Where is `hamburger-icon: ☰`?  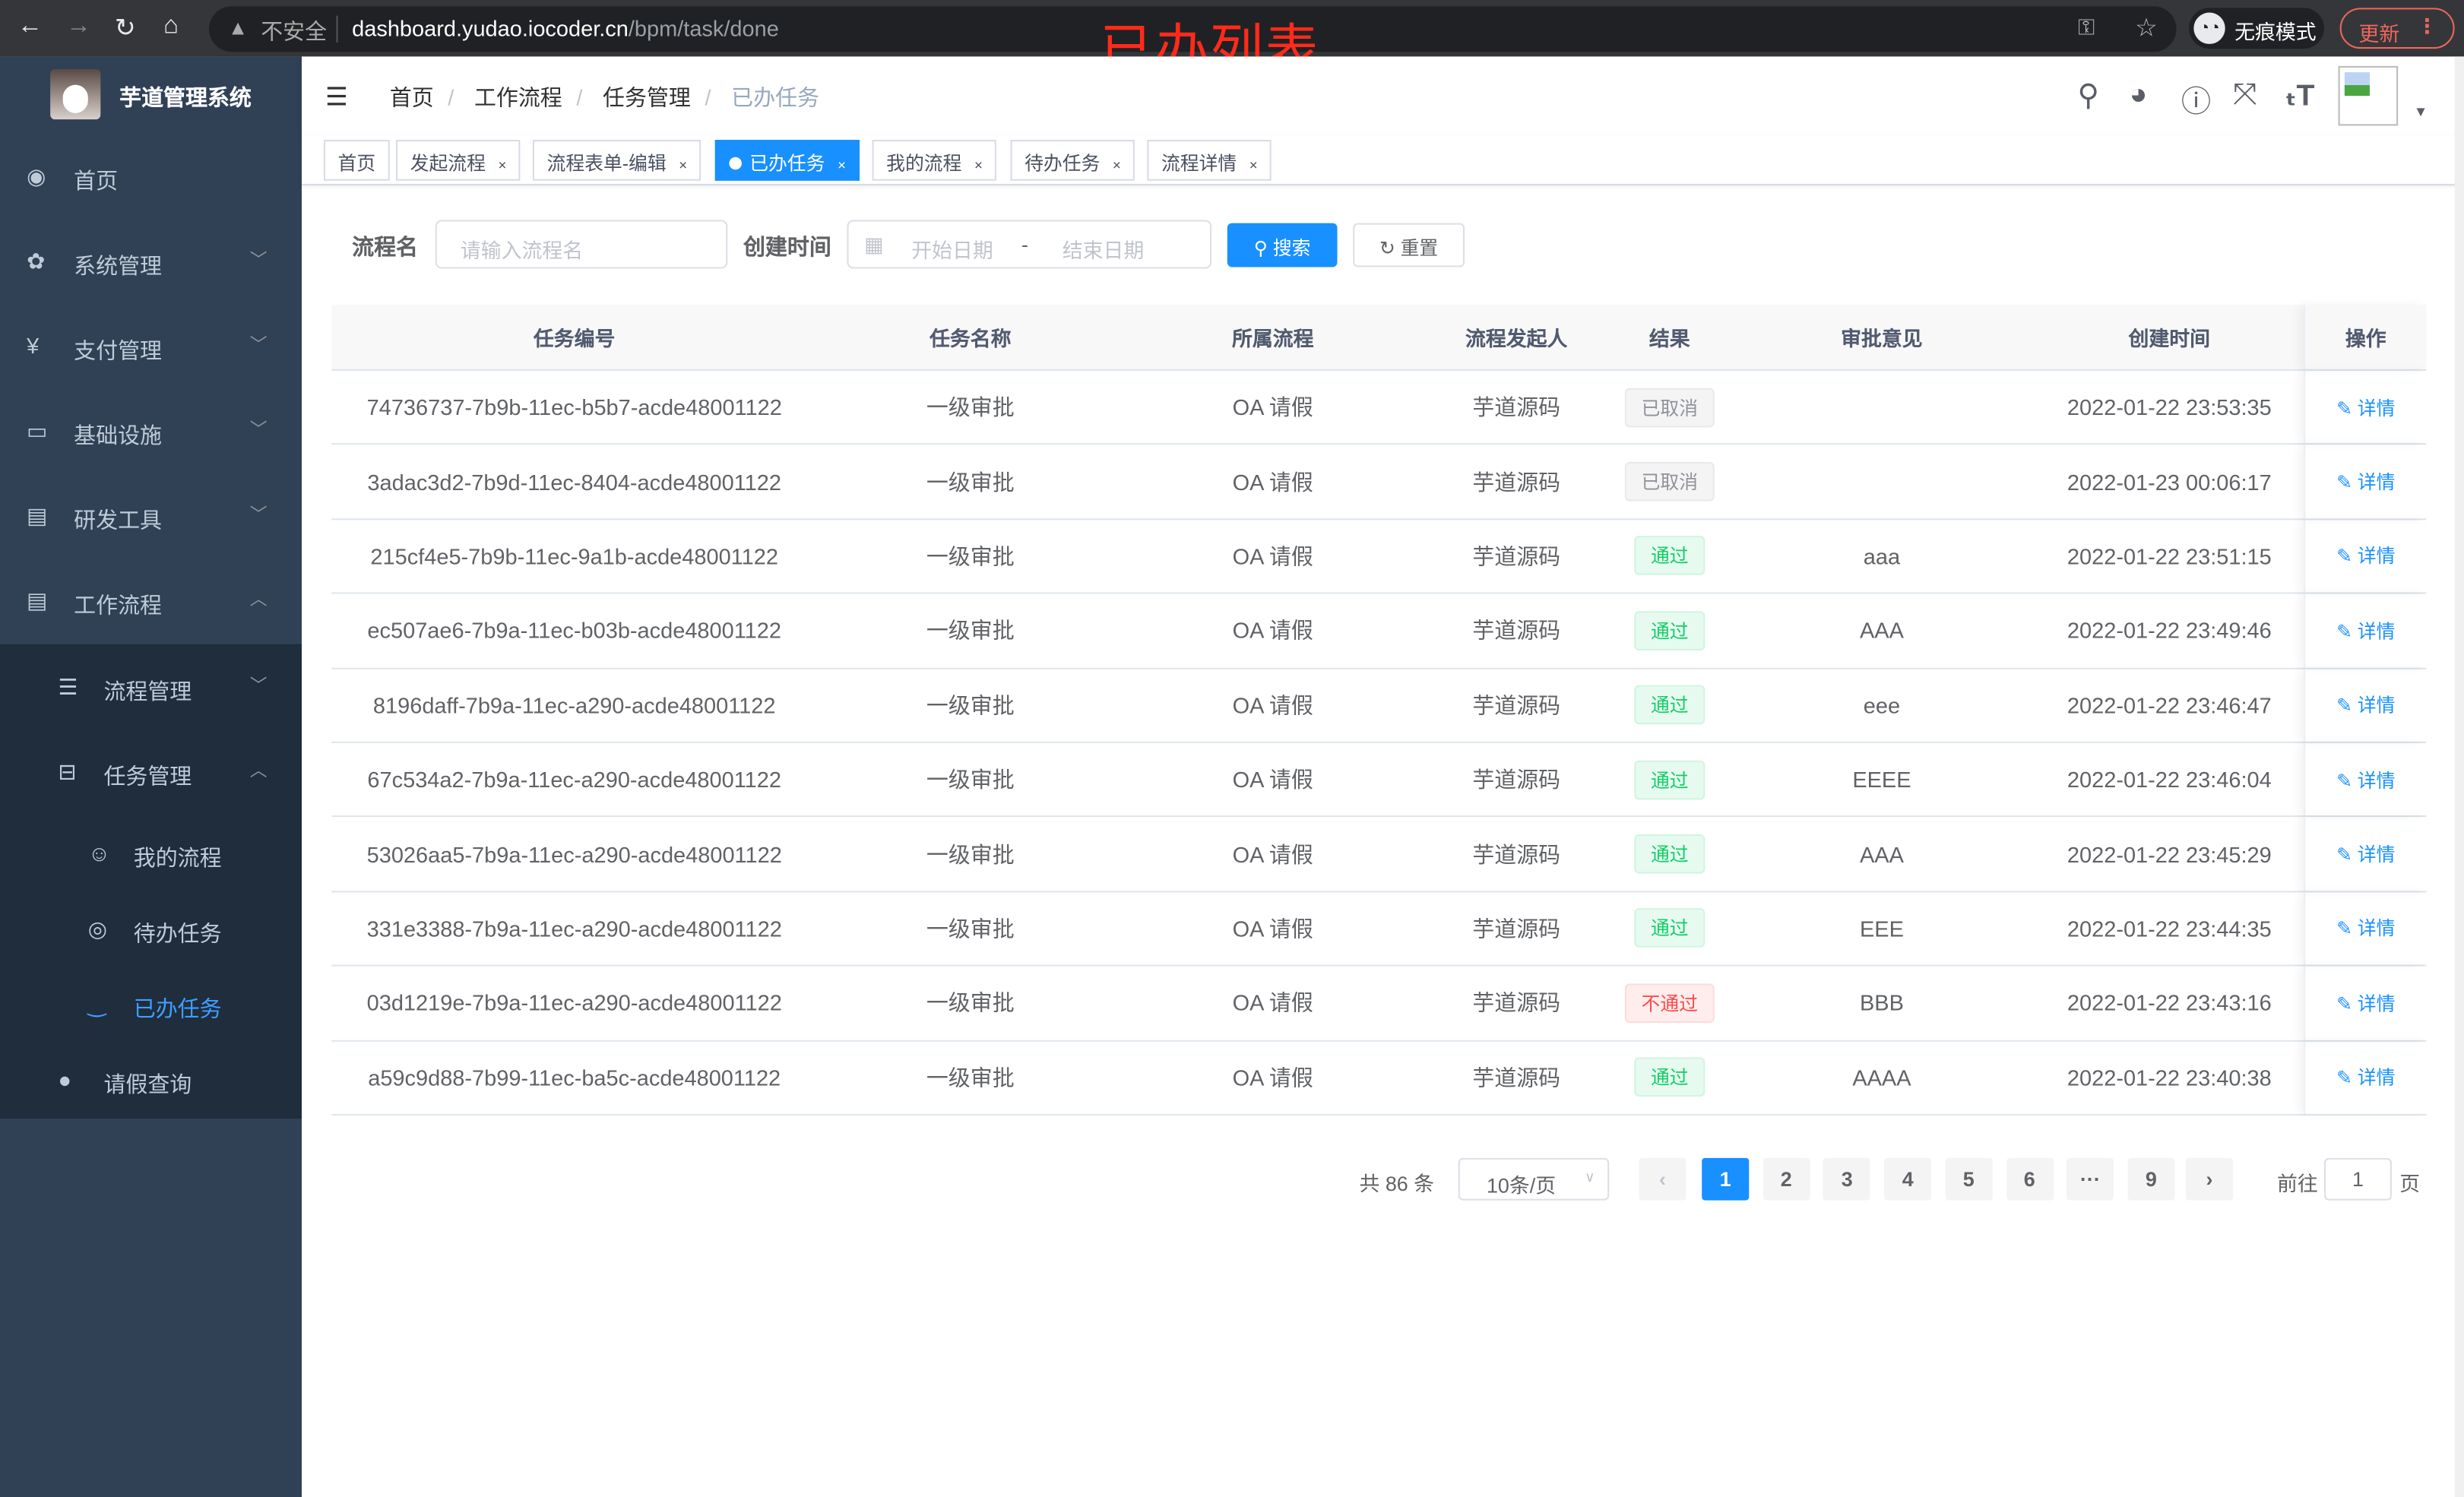 hamburger-icon: ☰ is located at coordinates (336, 98).